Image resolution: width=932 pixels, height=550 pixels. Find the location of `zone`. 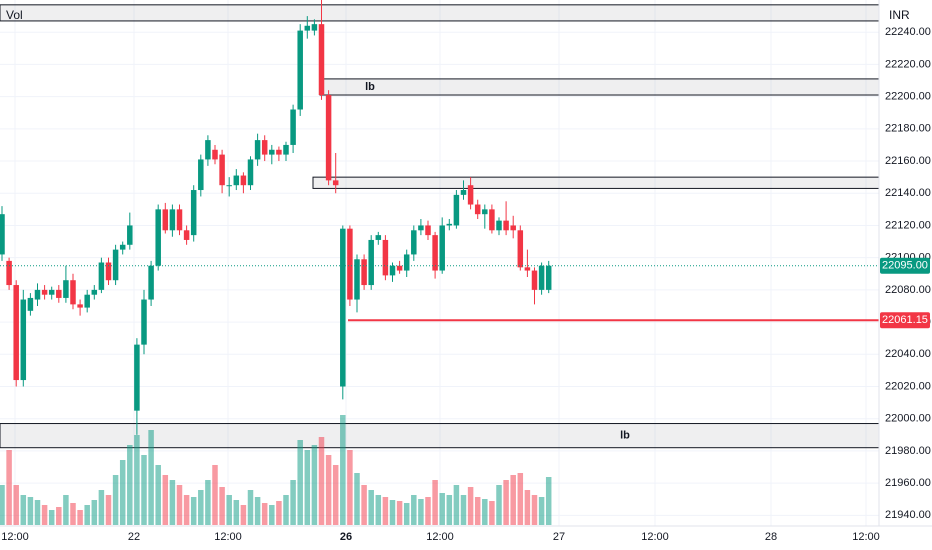

zone is located at coordinates (440, 436).